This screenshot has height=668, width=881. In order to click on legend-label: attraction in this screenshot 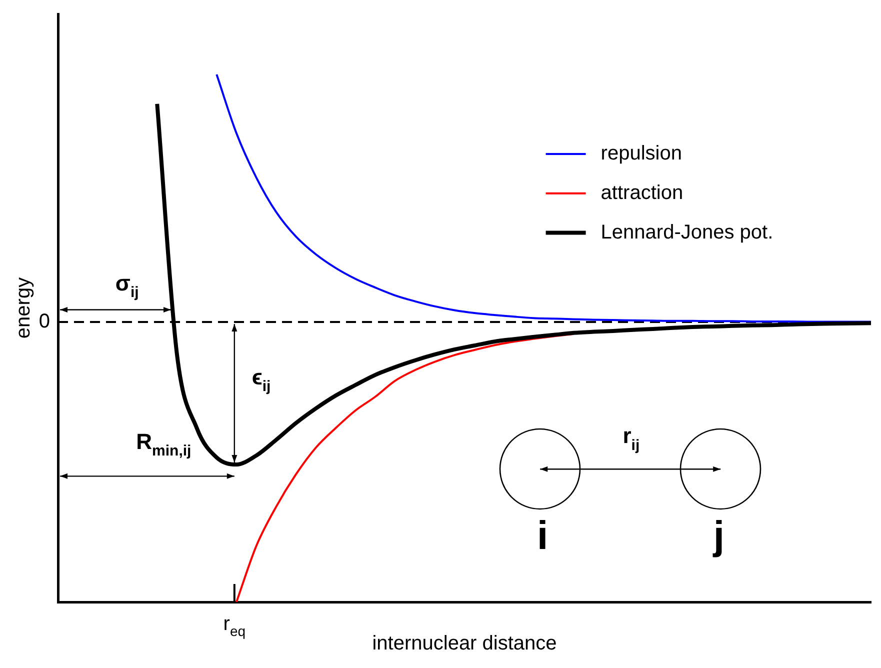, I will do `click(642, 193)`.